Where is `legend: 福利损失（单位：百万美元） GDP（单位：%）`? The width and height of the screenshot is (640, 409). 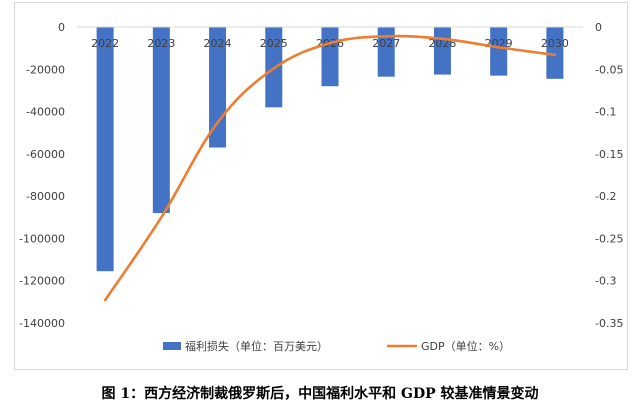
legend: 福利损失（单位：百万美元） GDP（单位：%） is located at coordinates (336, 346).